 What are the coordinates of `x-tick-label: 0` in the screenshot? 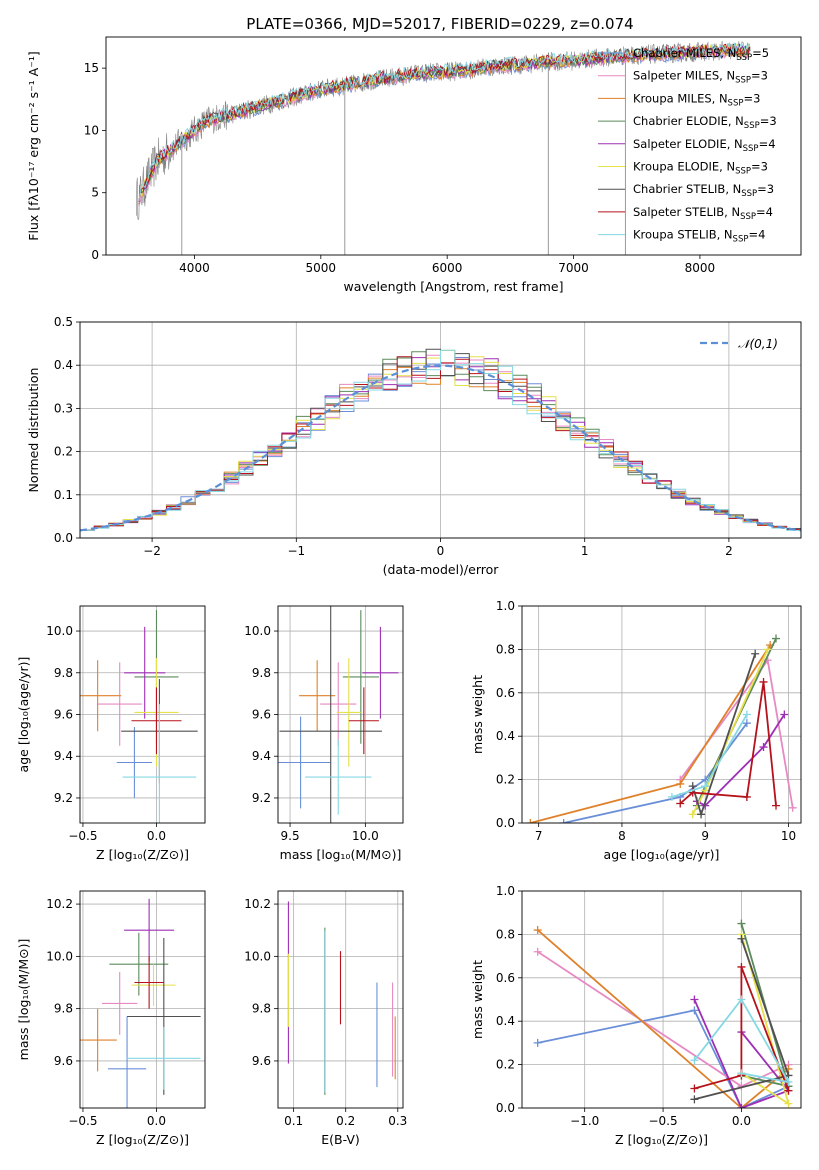 It's located at (441, 551).